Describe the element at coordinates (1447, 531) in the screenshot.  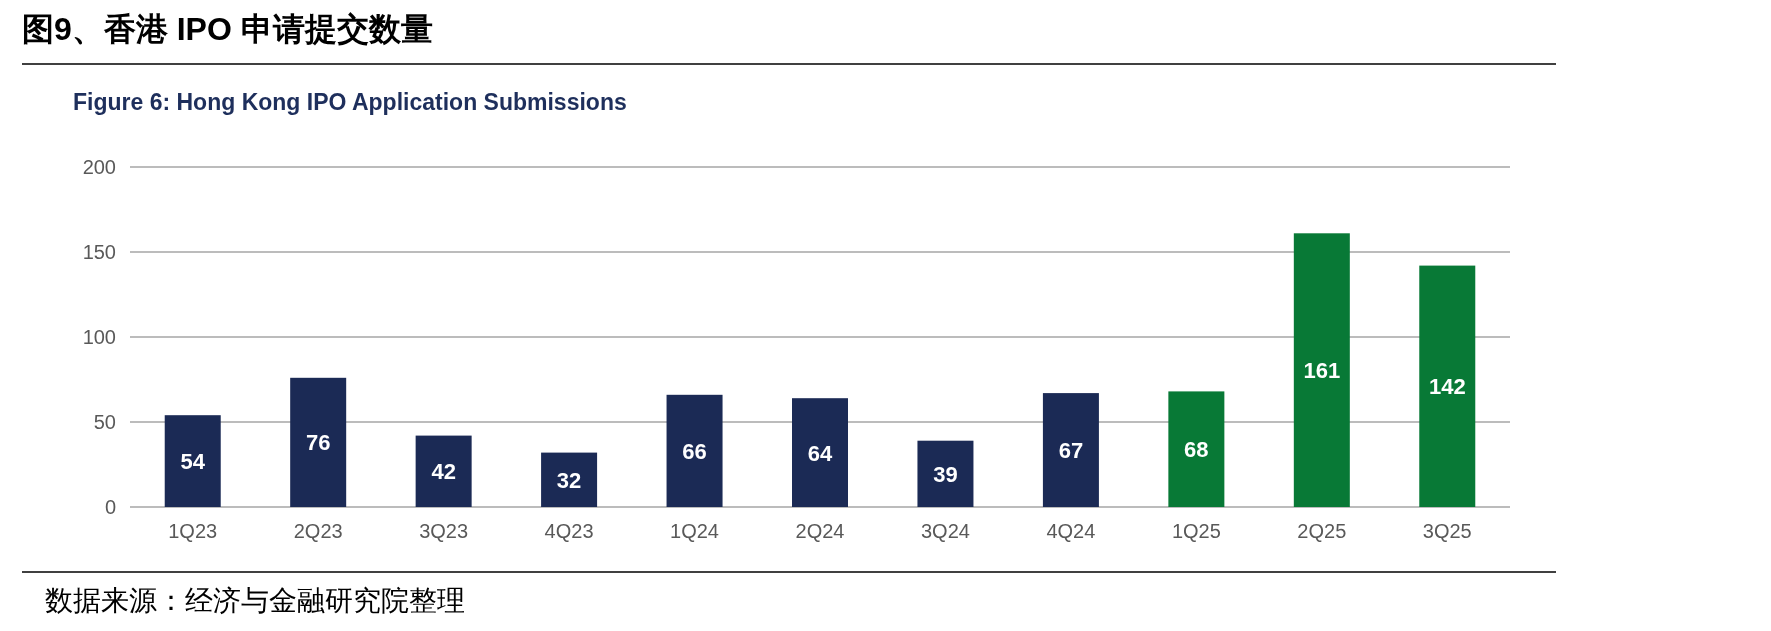
I see `x-tick-label: 3Q25` at that location.